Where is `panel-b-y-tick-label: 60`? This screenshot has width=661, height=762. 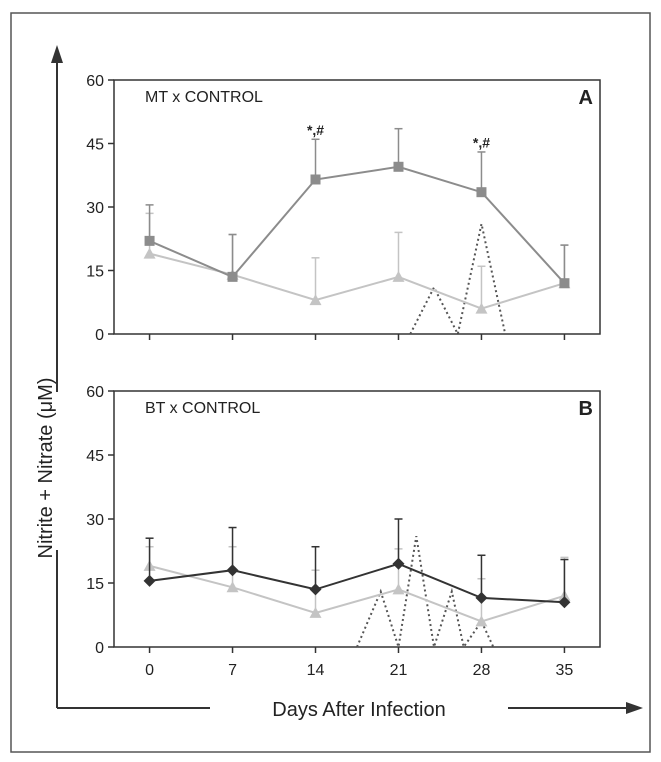 panel-b-y-tick-label: 60 is located at coordinates (95, 392).